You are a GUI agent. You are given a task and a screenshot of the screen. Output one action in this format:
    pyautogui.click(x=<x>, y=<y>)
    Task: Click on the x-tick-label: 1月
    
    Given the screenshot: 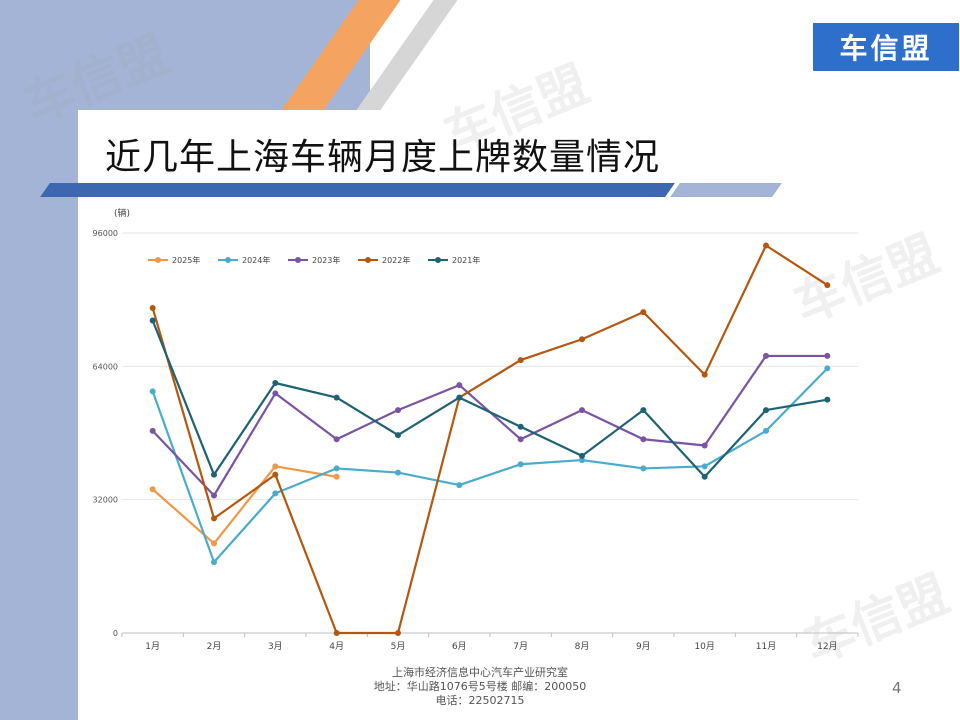 What is the action you would take?
    pyautogui.click(x=152, y=646)
    